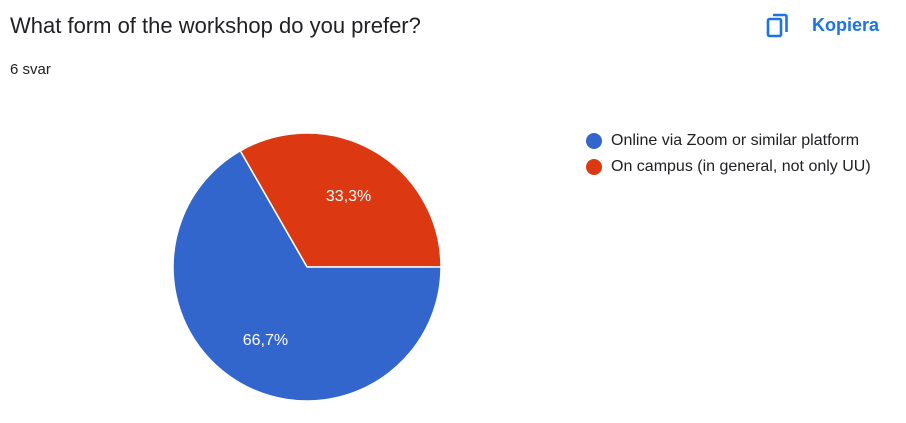  I want to click on legend-item-online: Online via Zoom or similar platform, so click(736, 141).